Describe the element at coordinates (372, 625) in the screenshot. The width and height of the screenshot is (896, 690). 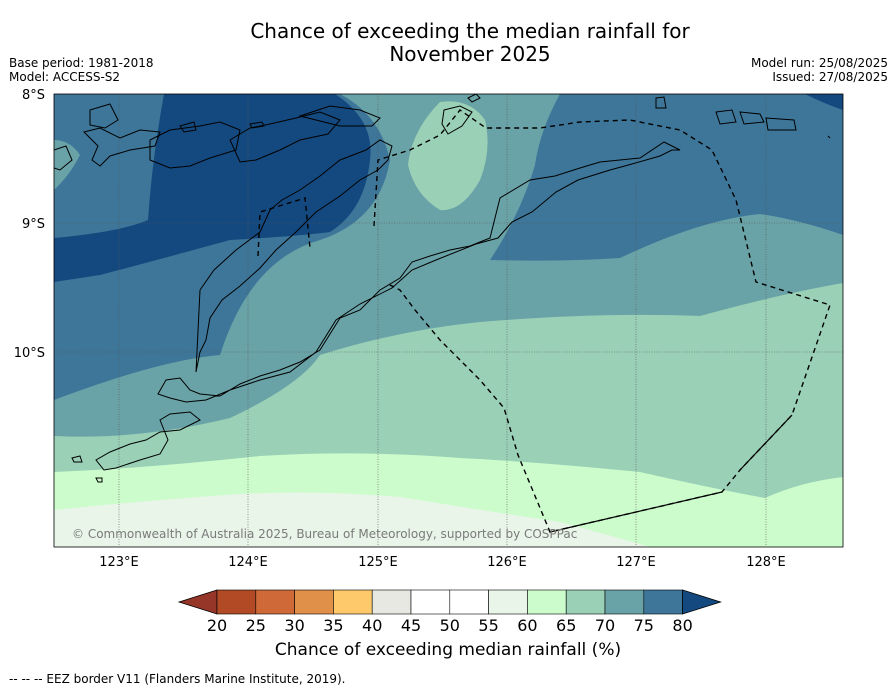
I see `colorbar-tick-label: 40` at that location.